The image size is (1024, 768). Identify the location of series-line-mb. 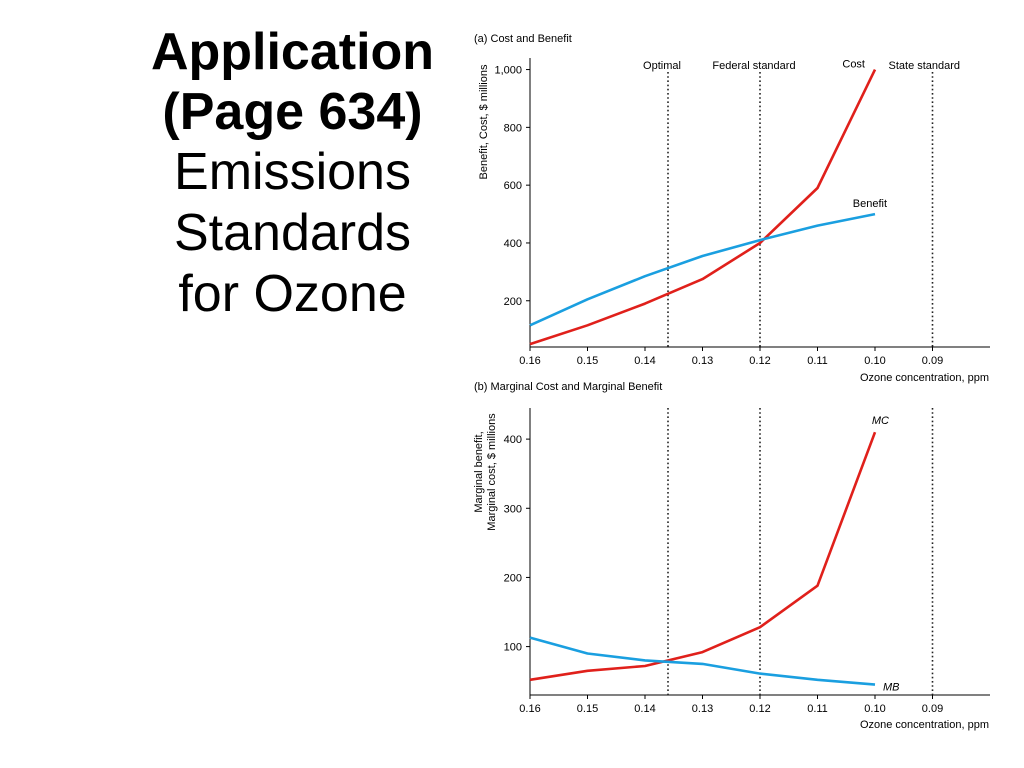
(702, 661).